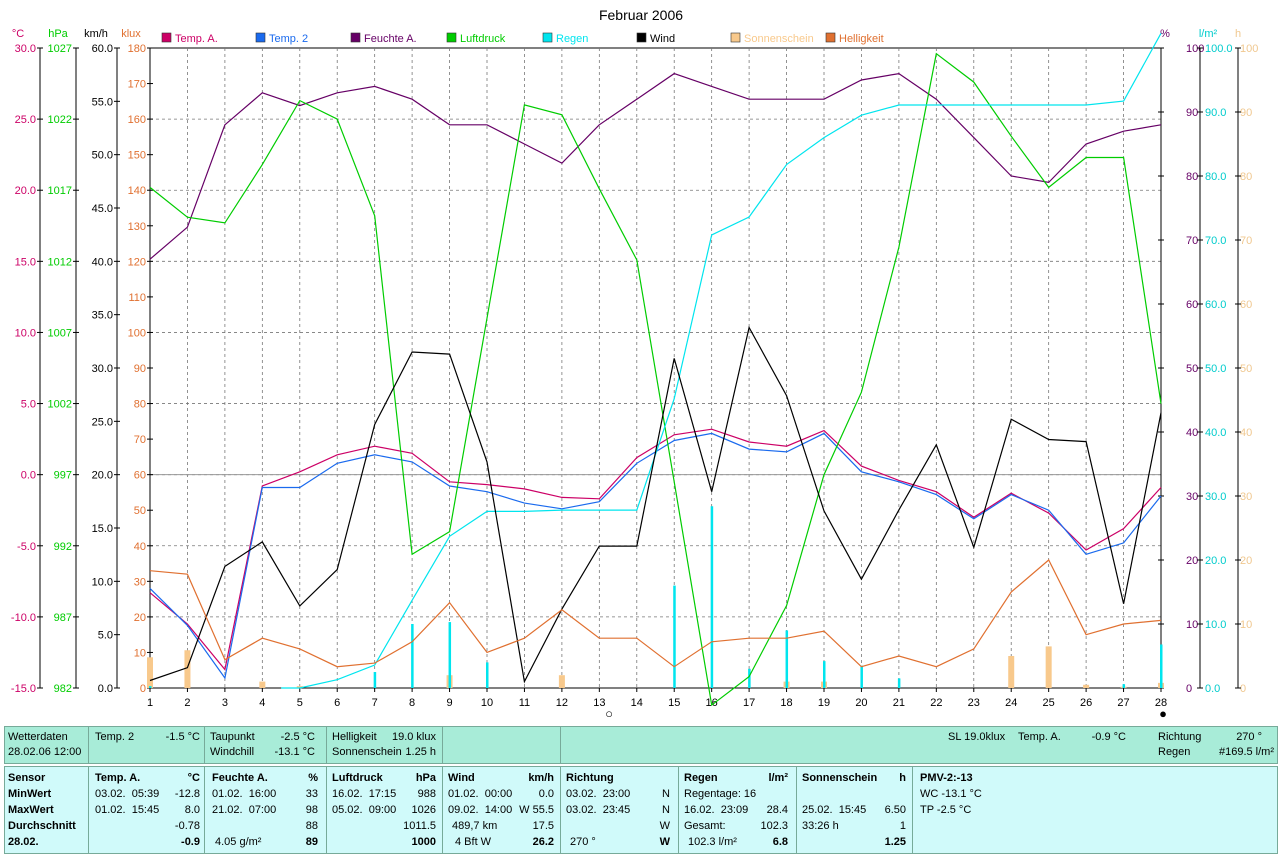 Image resolution: width=1280 pixels, height=856 pixels. Describe the element at coordinates (60, 262) in the screenshot. I see `axis-tick-label: 1012` at that location.